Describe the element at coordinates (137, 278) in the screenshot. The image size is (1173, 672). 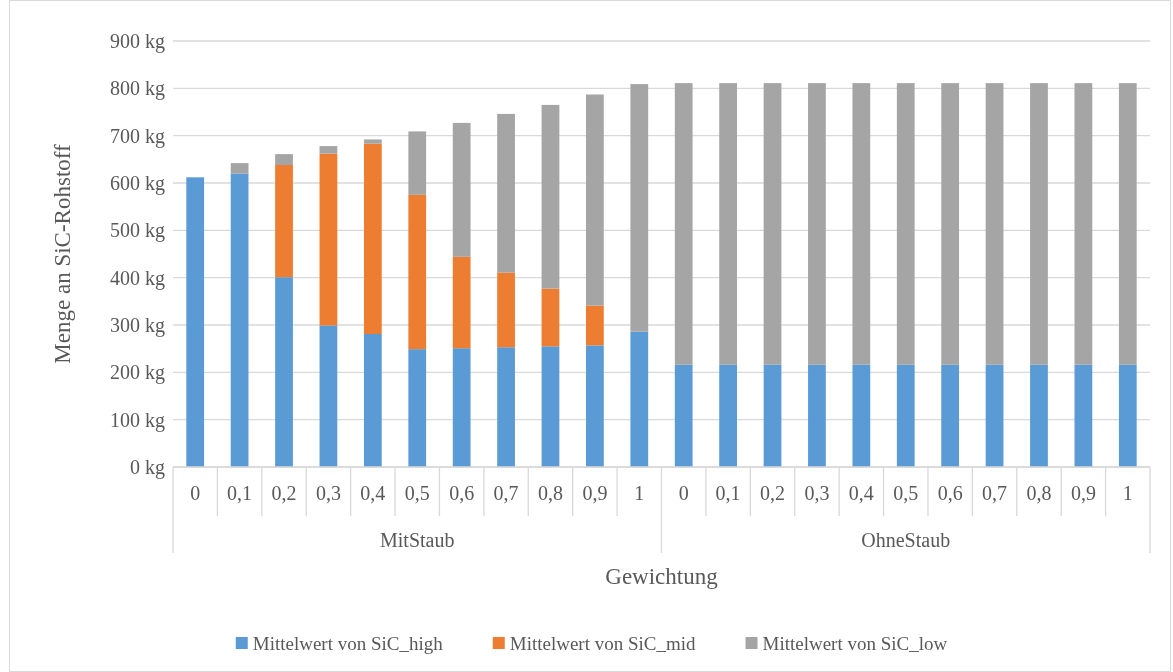
I see `y-tick-label: 400 kg` at that location.